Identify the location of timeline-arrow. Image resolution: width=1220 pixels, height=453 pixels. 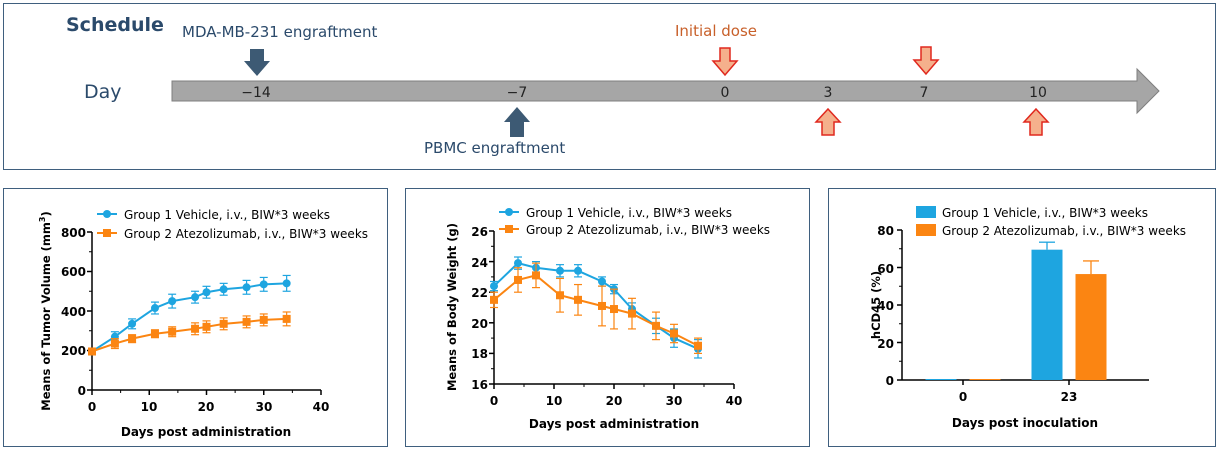
(665, 91).